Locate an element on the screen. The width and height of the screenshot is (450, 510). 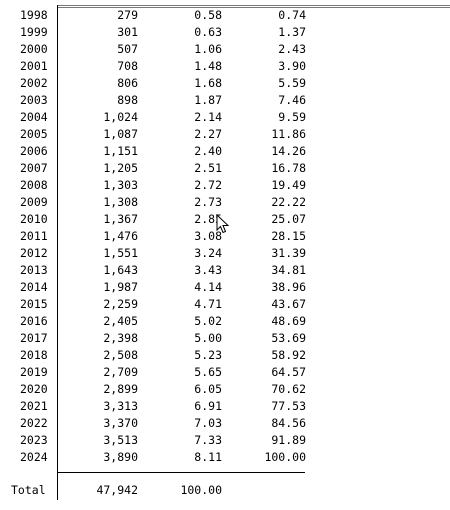
table-row: 2012 1,551 3.24 31.39 is located at coordinates (155, 253).